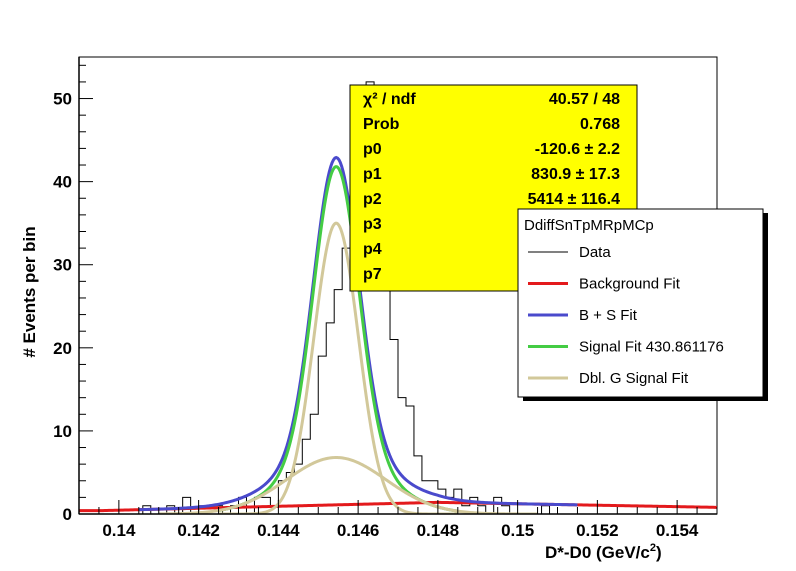  Describe the element at coordinates (62, 431) in the screenshot. I see `y-tick-label: 10` at that location.